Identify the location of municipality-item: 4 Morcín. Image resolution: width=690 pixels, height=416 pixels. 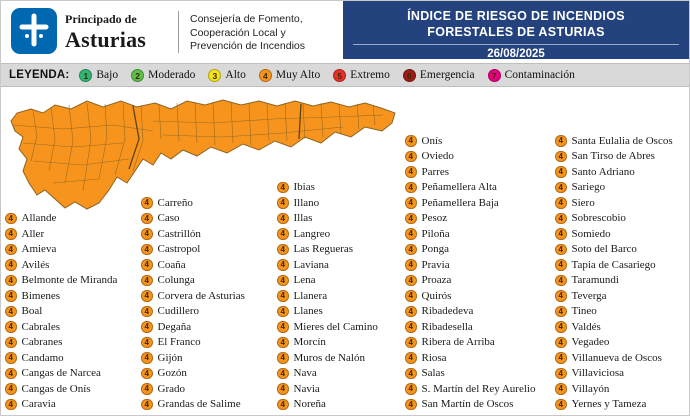
(341, 343).